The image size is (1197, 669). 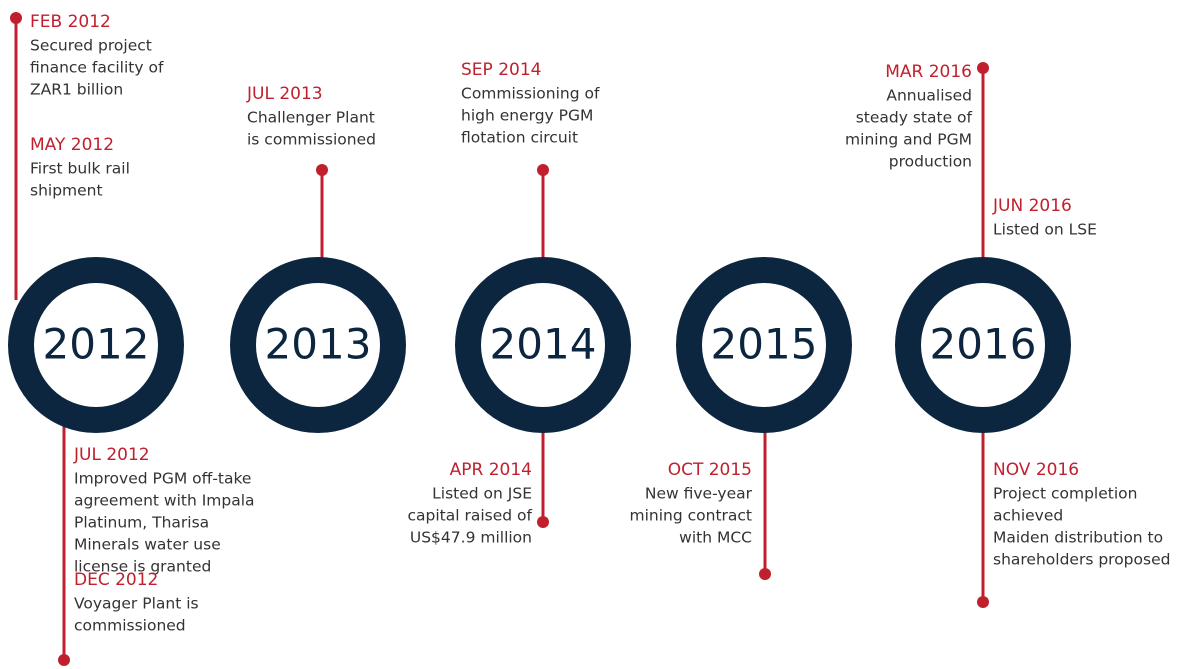 What do you see at coordinates (97, 68) in the screenshot?
I see `event-text: finance facility of` at bounding box center [97, 68].